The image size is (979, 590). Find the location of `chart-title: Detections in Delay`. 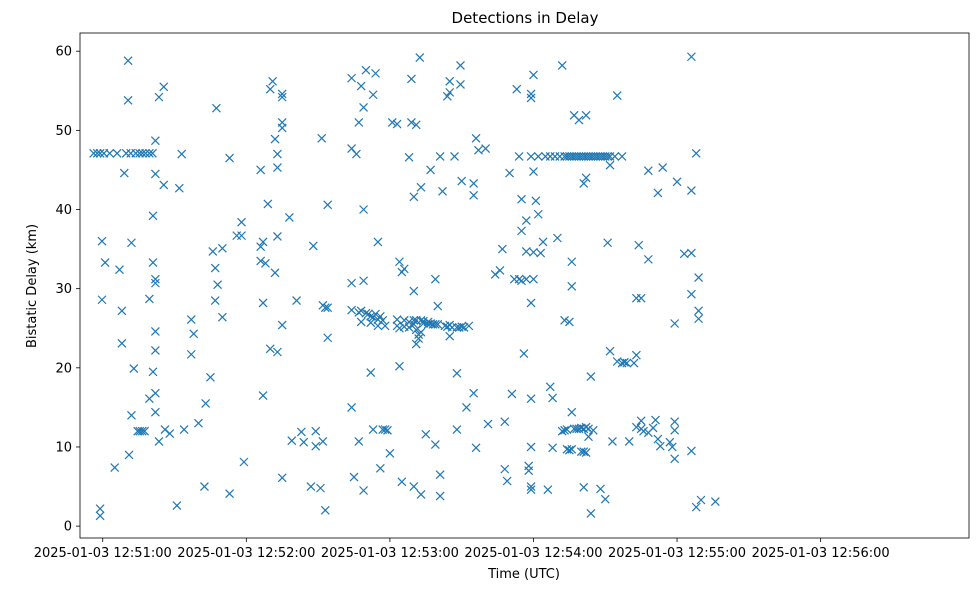

chart-title: Detections in Delay is located at coordinates (525, 18).